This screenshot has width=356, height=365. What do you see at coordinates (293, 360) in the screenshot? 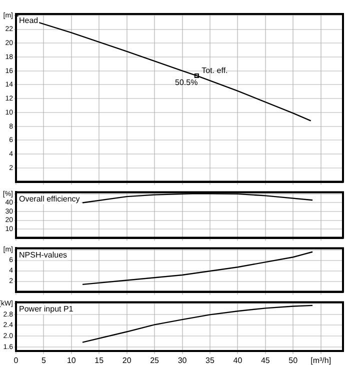
I see `x-tick-label: 50` at bounding box center [293, 360].